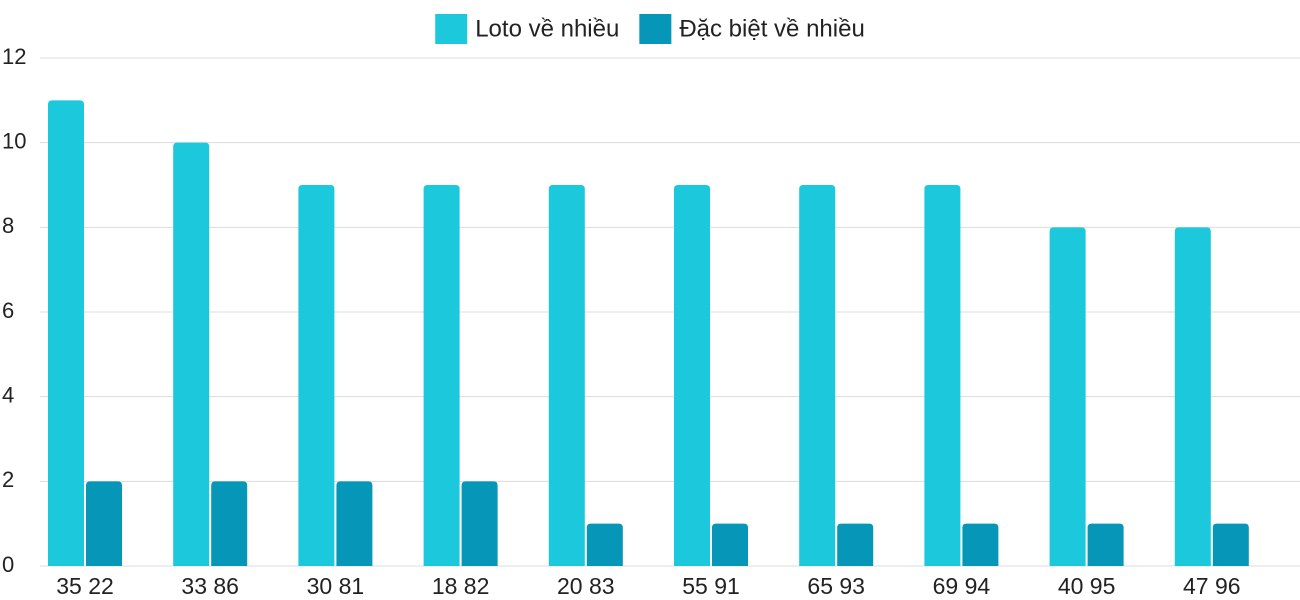 The height and width of the screenshot is (600, 1300). What do you see at coordinates (586, 586) in the screenshot?
I see `x-tick-label: 20 83` at bounding box center [586, 586].